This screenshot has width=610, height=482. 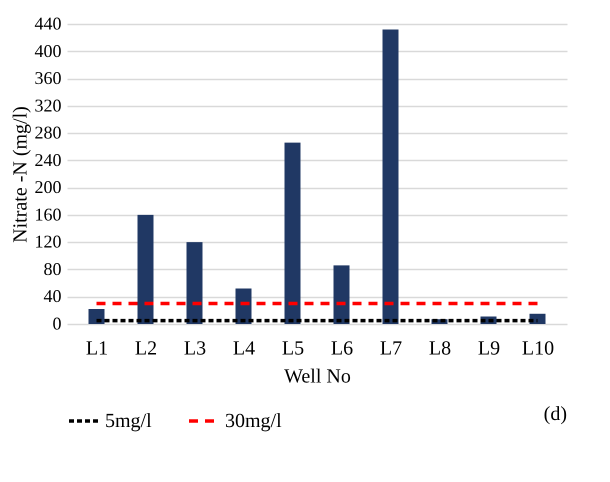 What do you see at coordinates (342, 349) in the screenshot?
I see `x-tick-label: L6` at bounding box center [342, 349].